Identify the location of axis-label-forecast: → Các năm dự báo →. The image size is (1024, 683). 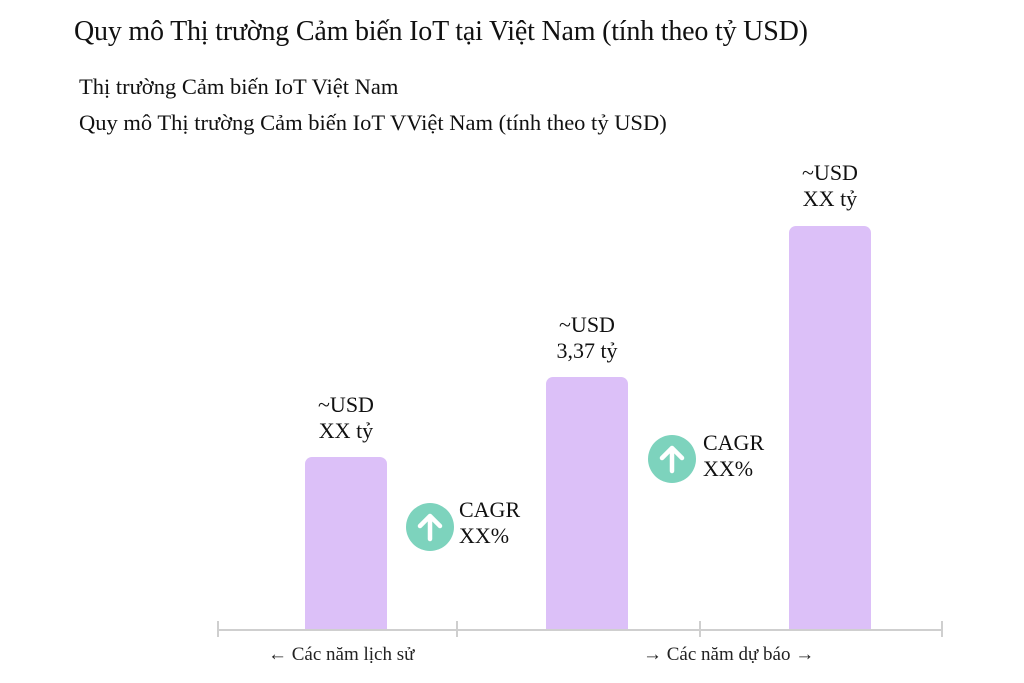
(729, 654).